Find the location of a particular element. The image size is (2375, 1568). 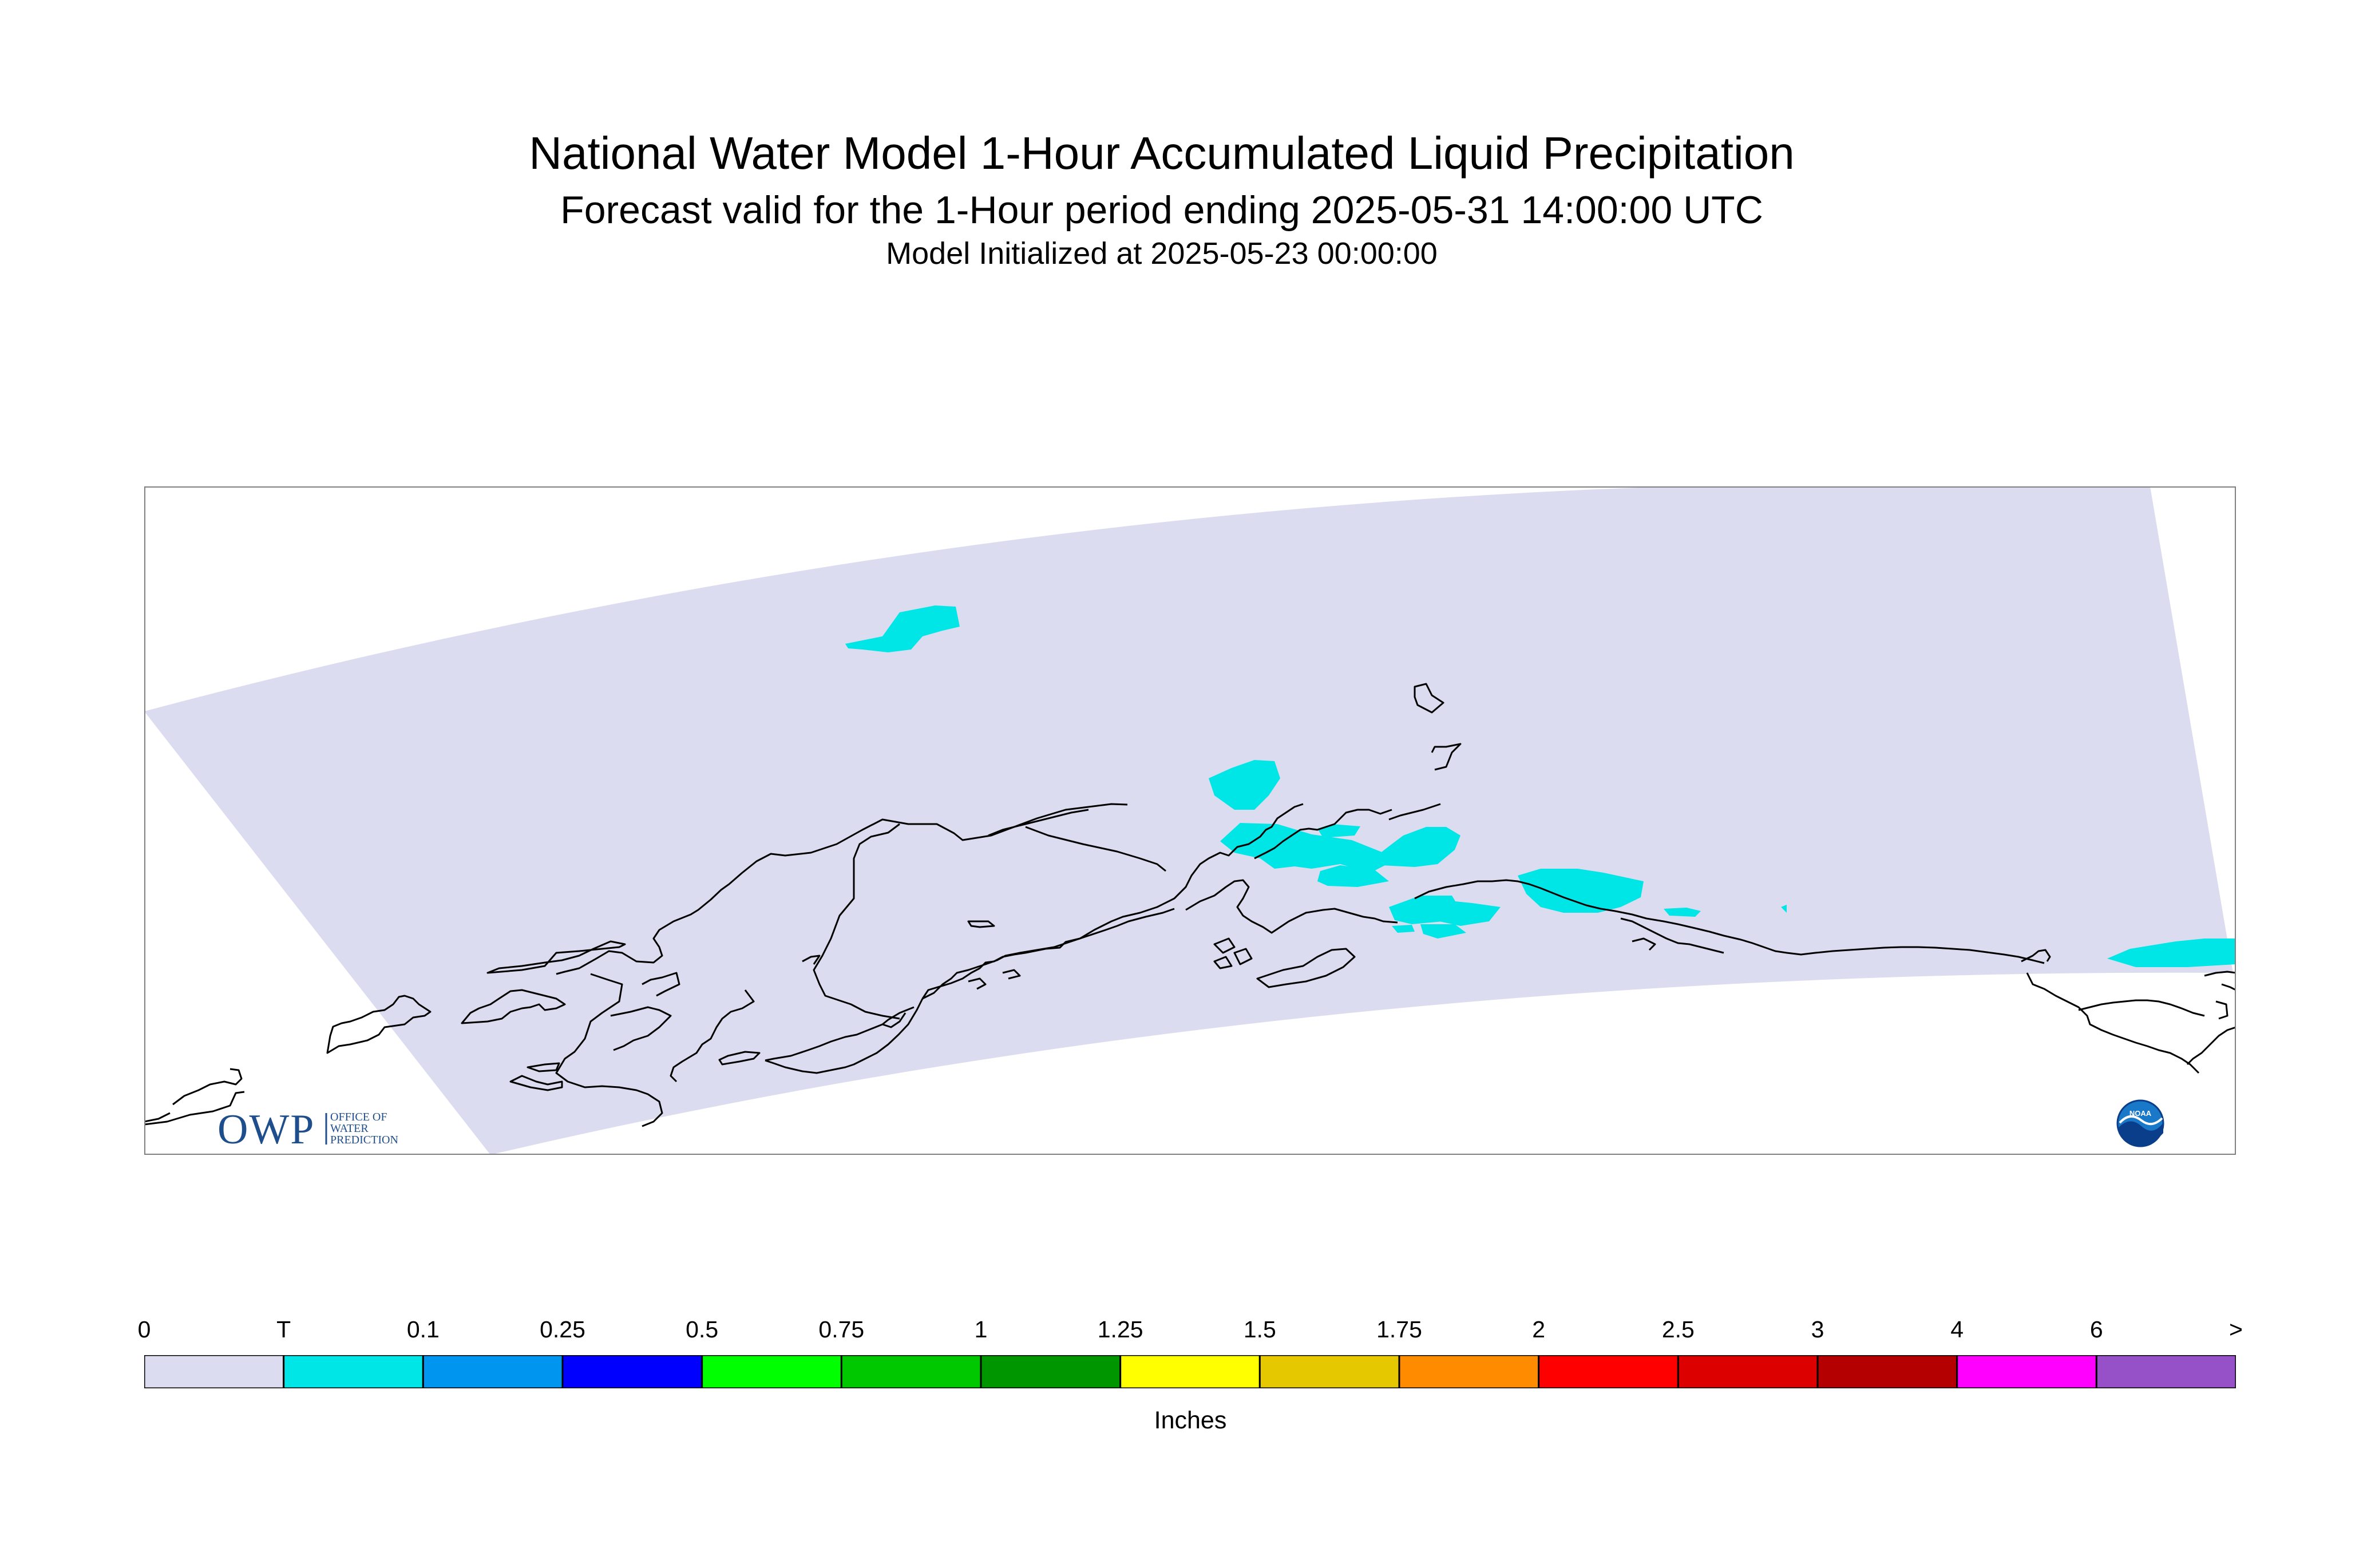

legend-tick-label: 0.25 is located at coordinates (562, 1329).